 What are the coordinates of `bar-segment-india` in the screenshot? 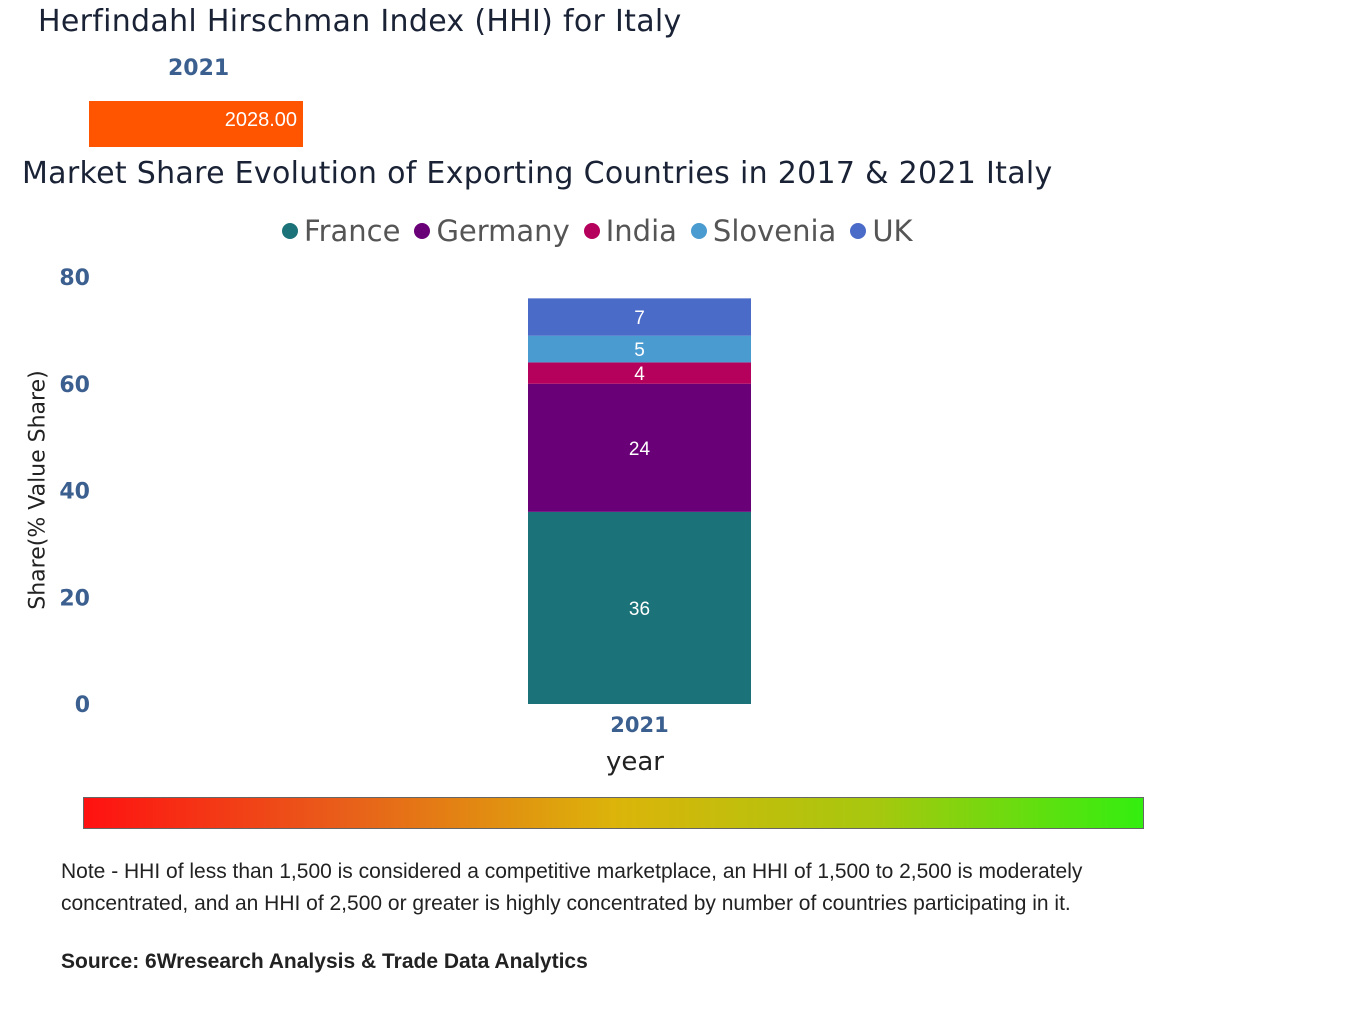 It's located at (639, 373).